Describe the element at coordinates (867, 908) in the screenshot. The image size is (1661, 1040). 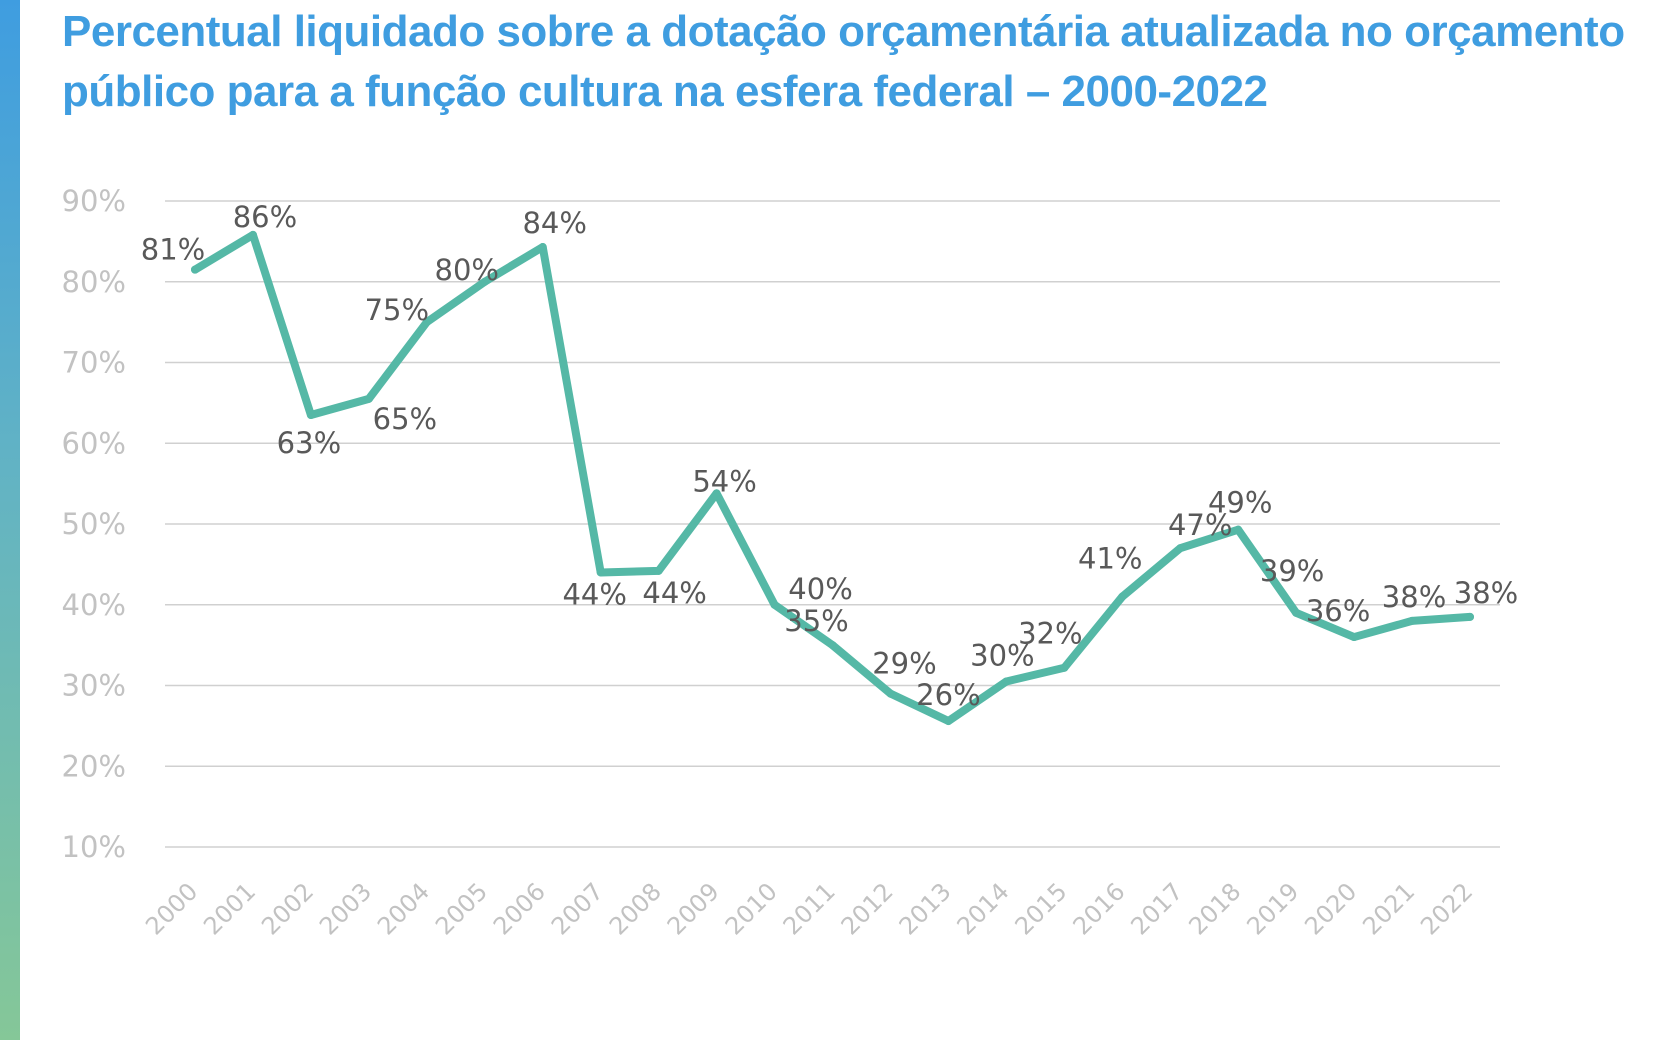
I see `x-tick-label: 2012` at that location.